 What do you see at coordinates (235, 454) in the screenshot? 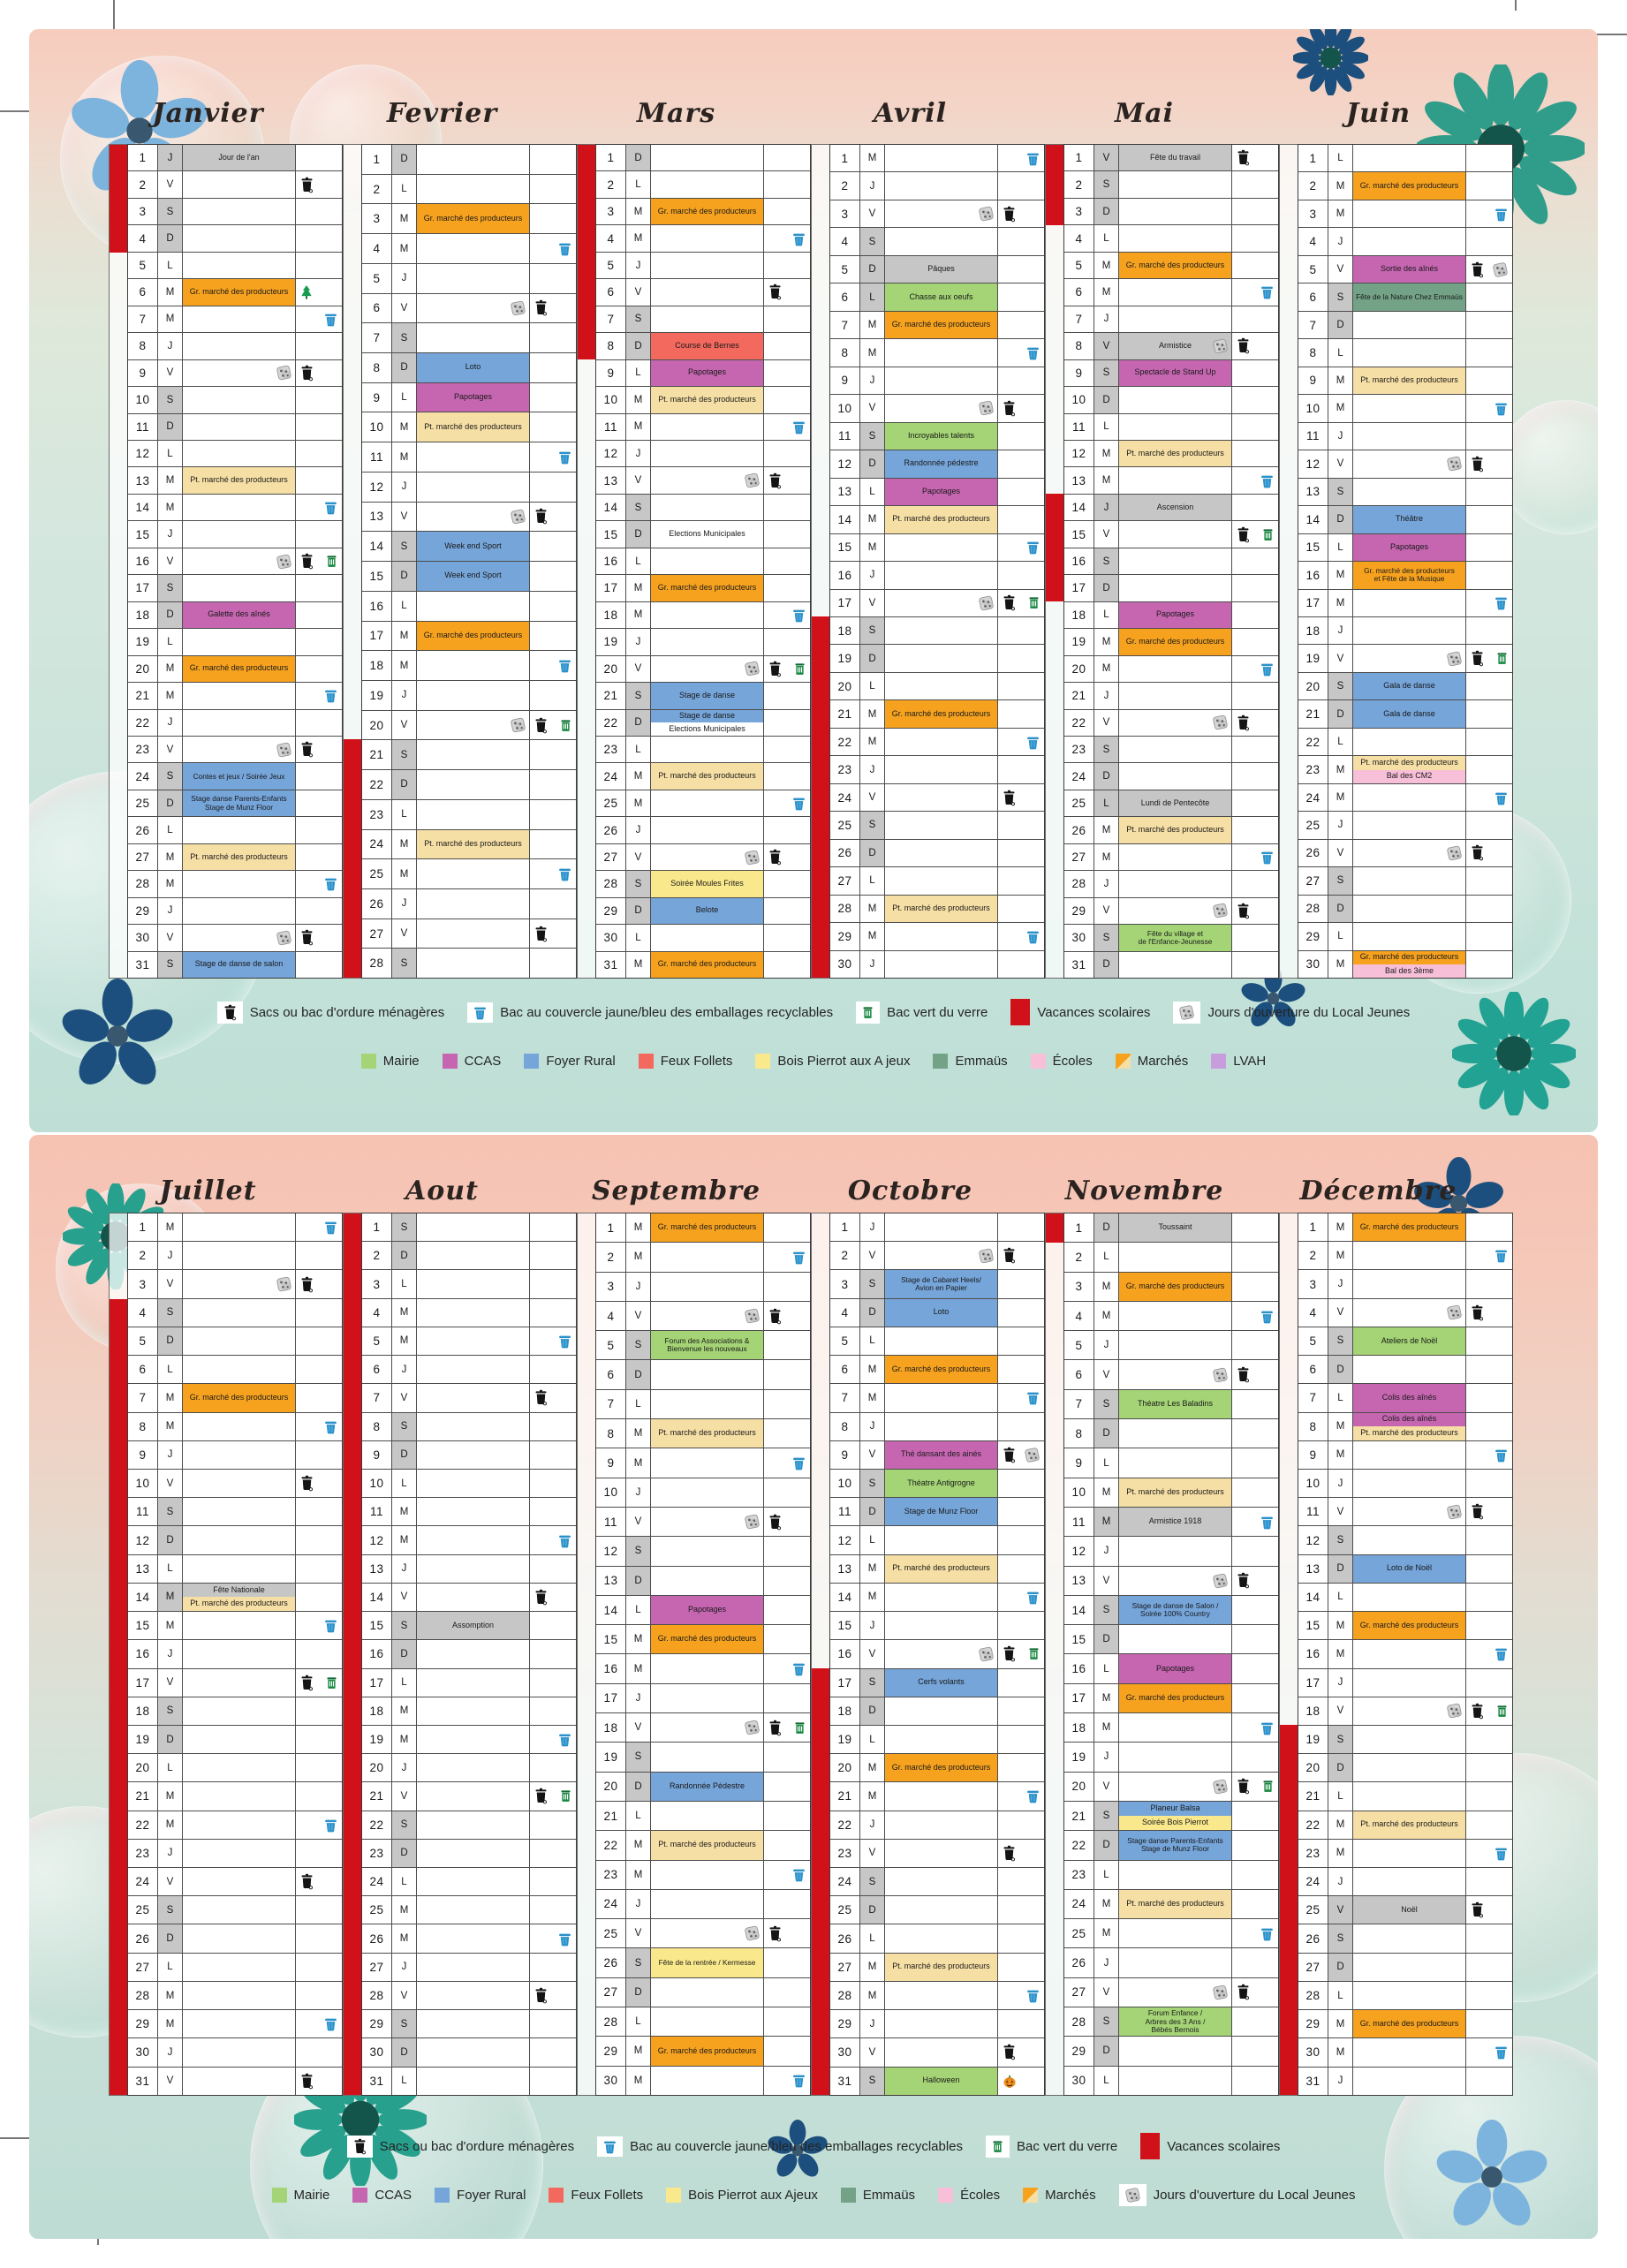
I see `day-row: 12 L` at bounding box center [235, 454].